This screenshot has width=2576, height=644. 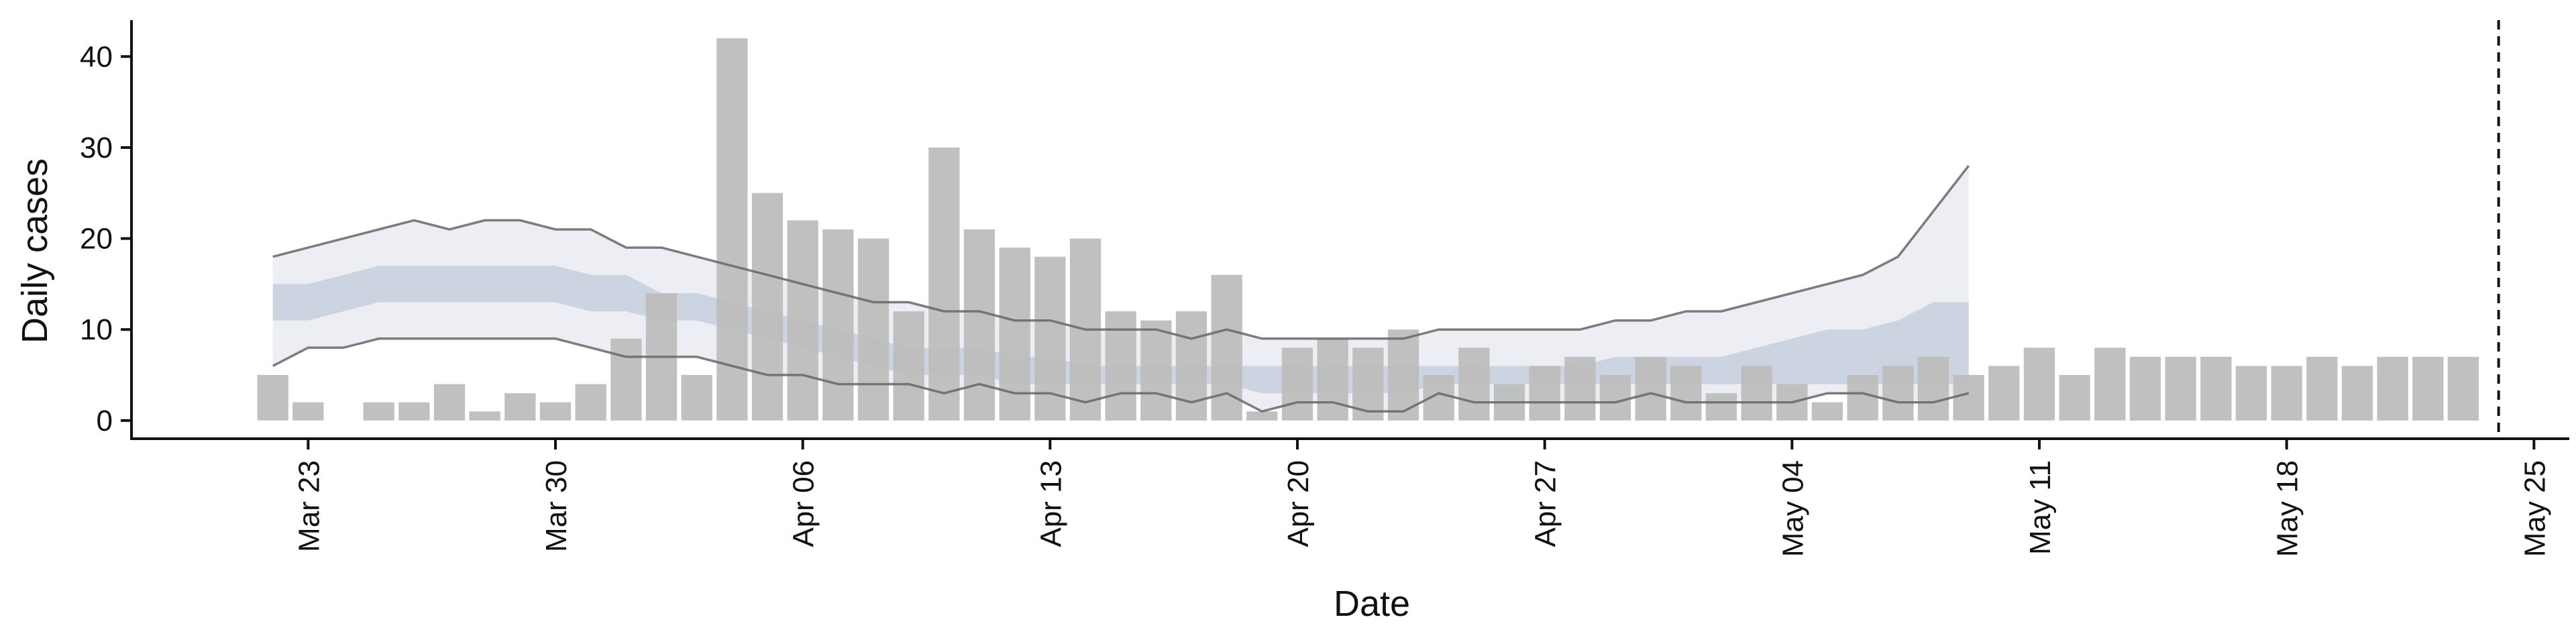 What do you see at coordinates (1050, 503) in the screenshot?
I see `x-tick-label: Apr 13` at bounding box center [1050, 503].